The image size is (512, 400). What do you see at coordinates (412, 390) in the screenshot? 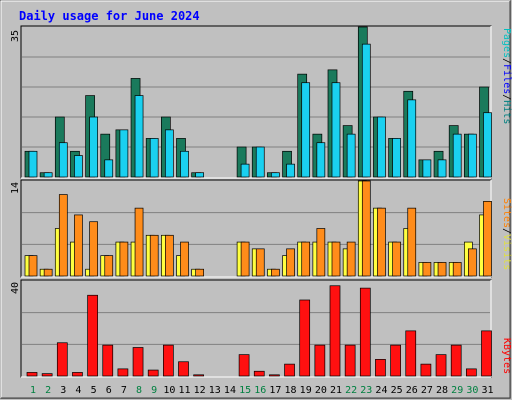
I see `day-label: 26` at bounding box center [412, 390].